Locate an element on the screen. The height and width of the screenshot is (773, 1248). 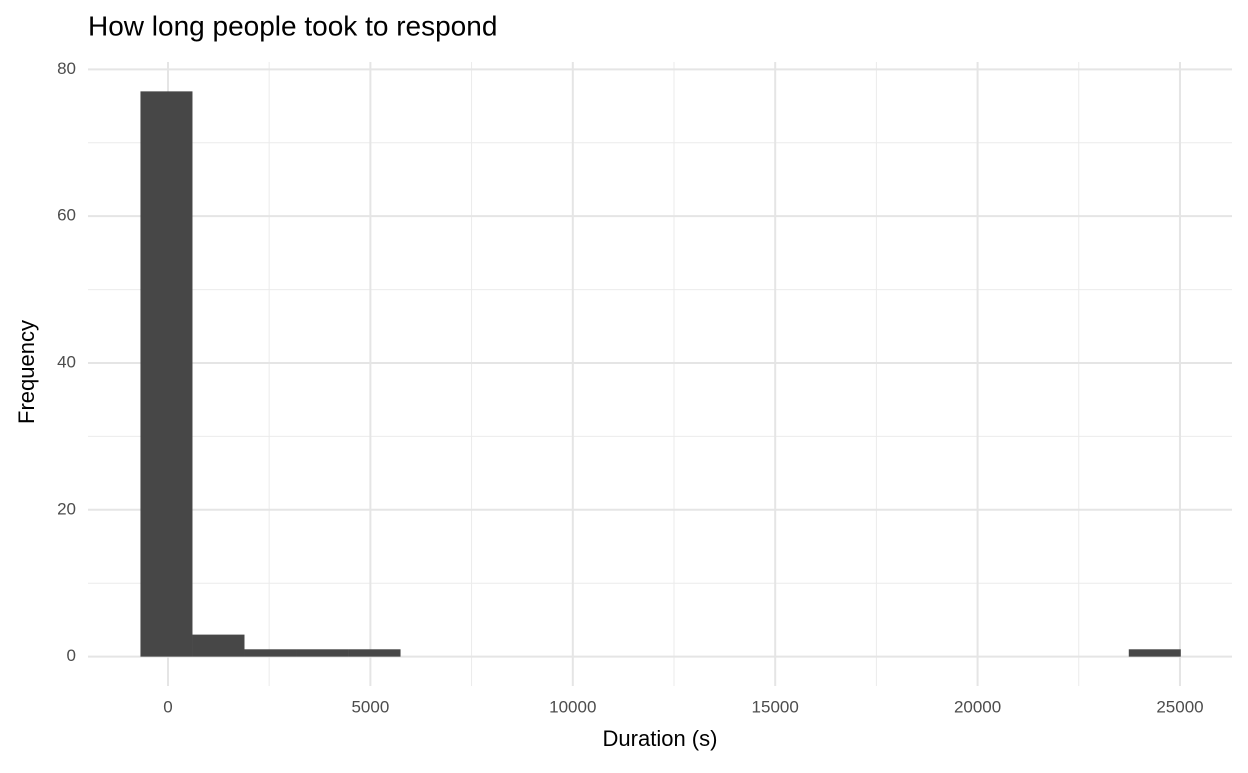
x-tick-label: 20000 is located at coordinates (977, 706).